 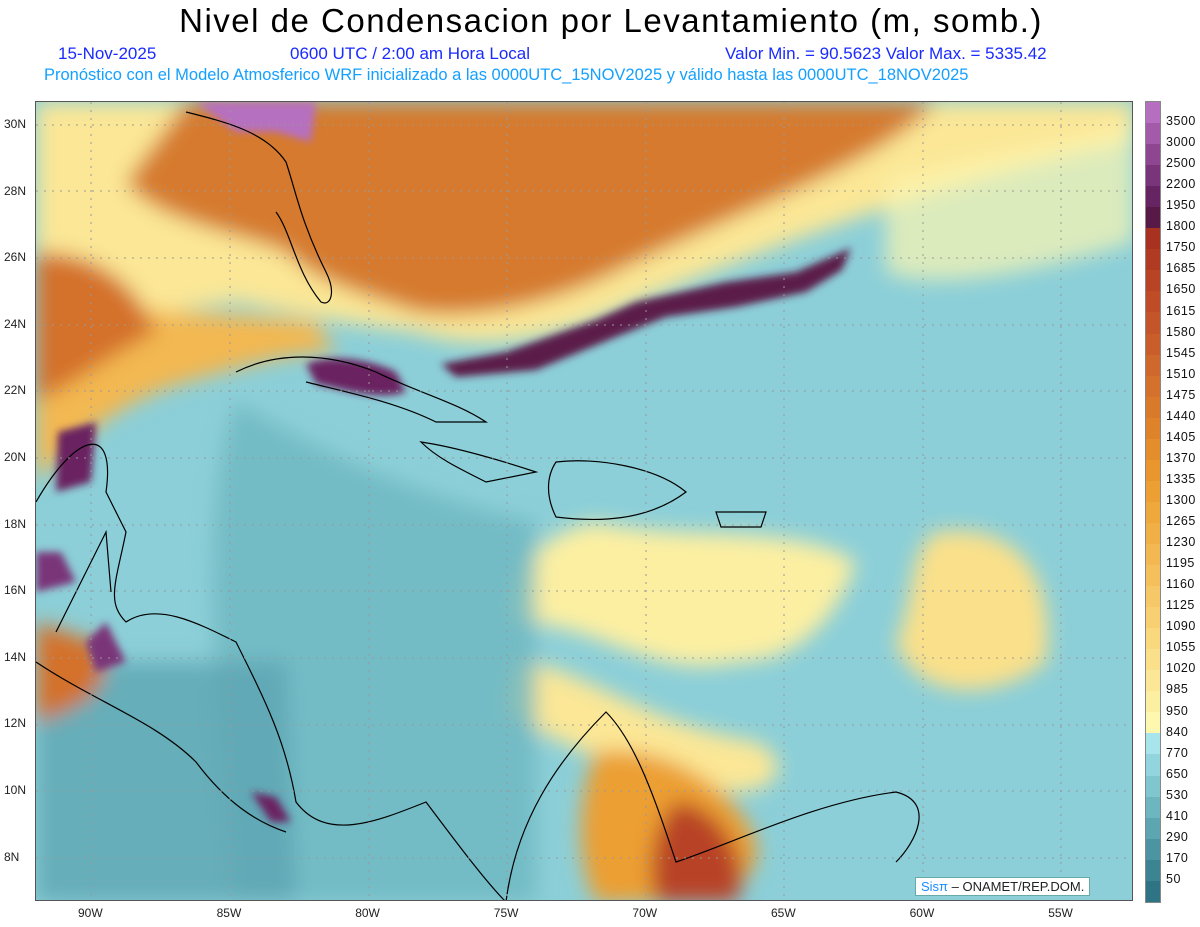 I want to click on colorbar-label: 3000, so click(x=1181, y=142).